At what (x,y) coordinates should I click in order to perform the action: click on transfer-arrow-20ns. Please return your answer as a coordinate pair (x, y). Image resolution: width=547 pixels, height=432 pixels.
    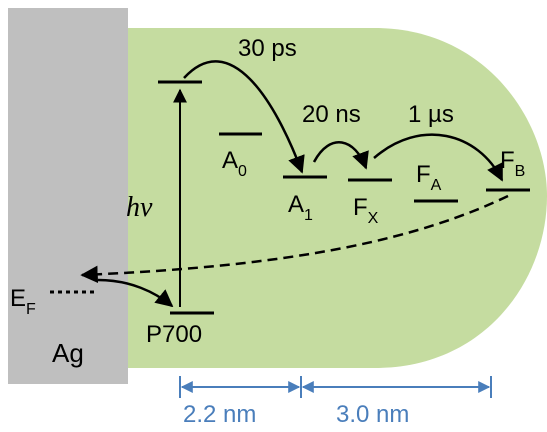
    Looking at the image, I should click on (340, 155).